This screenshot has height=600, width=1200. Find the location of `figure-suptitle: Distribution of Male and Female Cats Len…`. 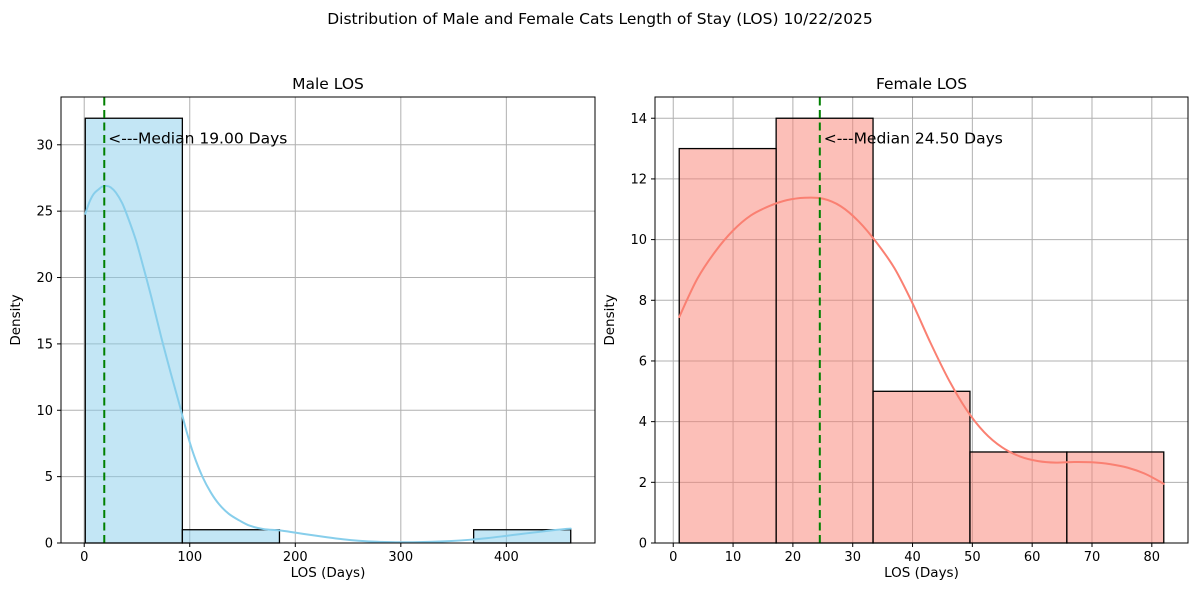

figure-suptitle: Distribution of Male and Female Cats Len… is located at coordinates (600, 19).